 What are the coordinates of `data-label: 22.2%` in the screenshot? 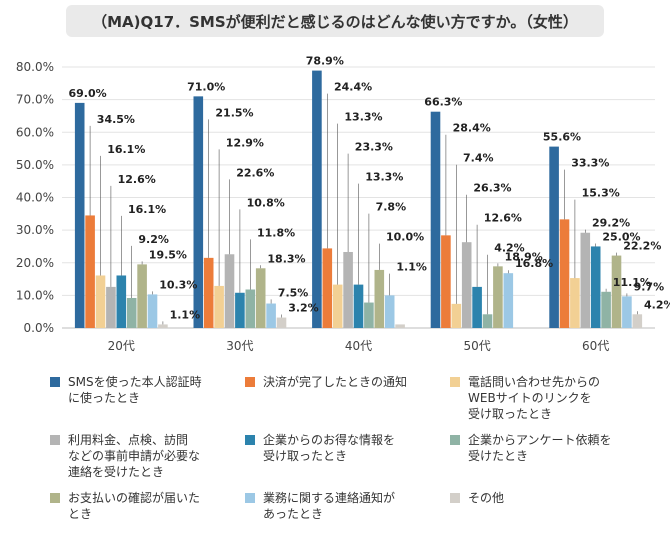 It's located at (642, 246).